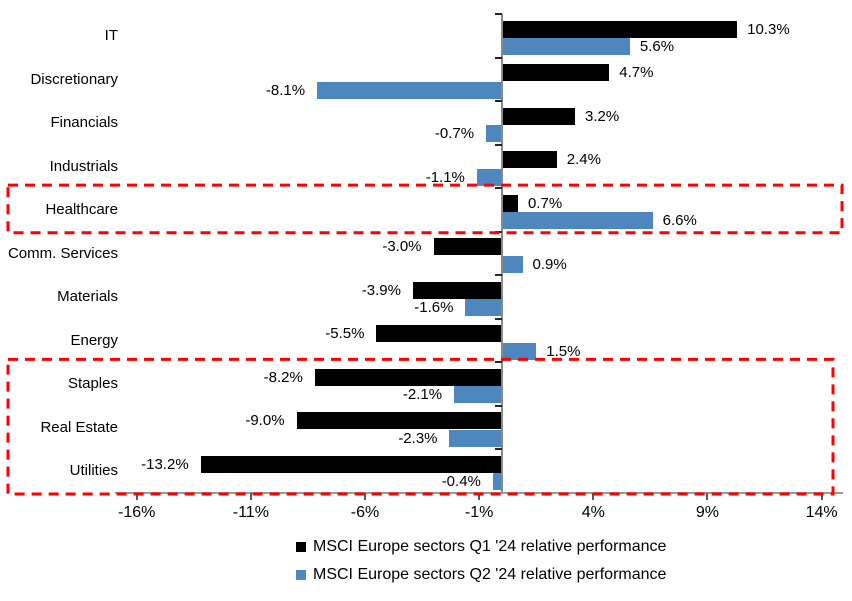  What do you see at coordinates (92, 384) in the screenshot?
I see `category-label-staples: Staples` at bounding box center [92, 384].